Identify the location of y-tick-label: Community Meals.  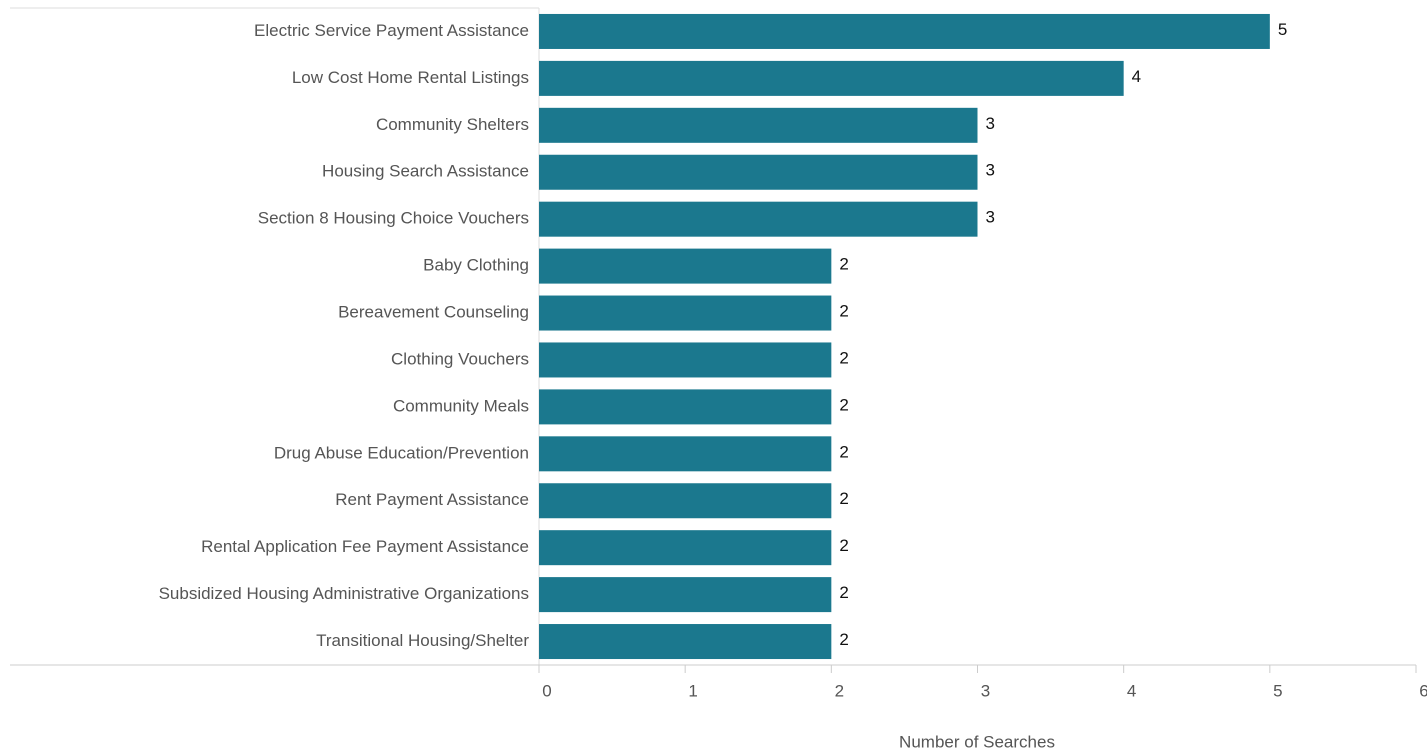
(461, 405).